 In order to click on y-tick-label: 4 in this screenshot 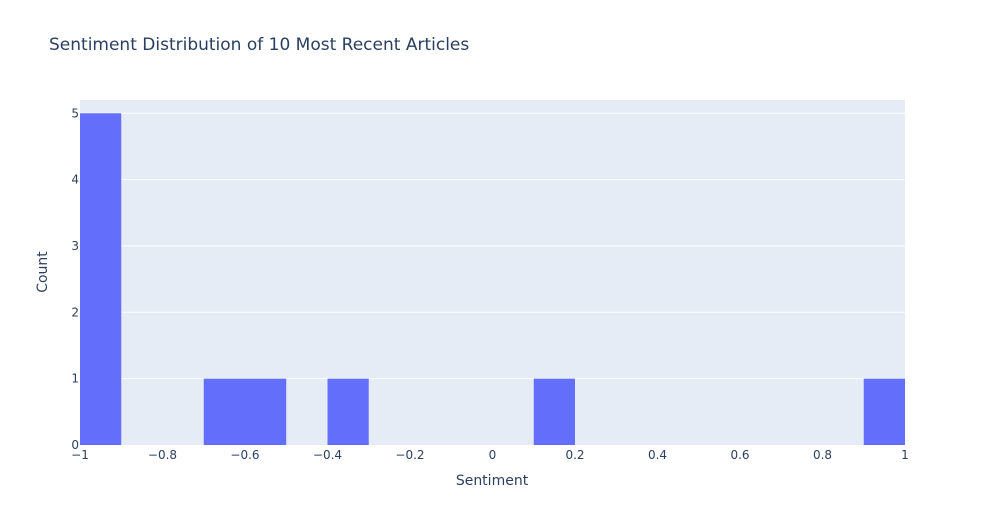, I will do `click(75, 180)`.